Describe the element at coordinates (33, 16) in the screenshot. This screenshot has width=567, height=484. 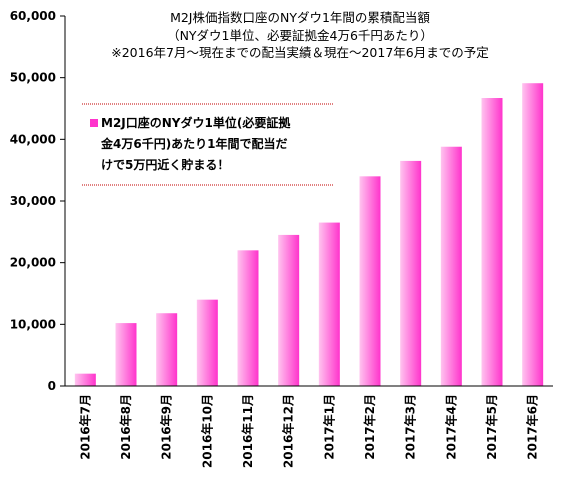
I see `y-tick-label: 60,000` at that location.